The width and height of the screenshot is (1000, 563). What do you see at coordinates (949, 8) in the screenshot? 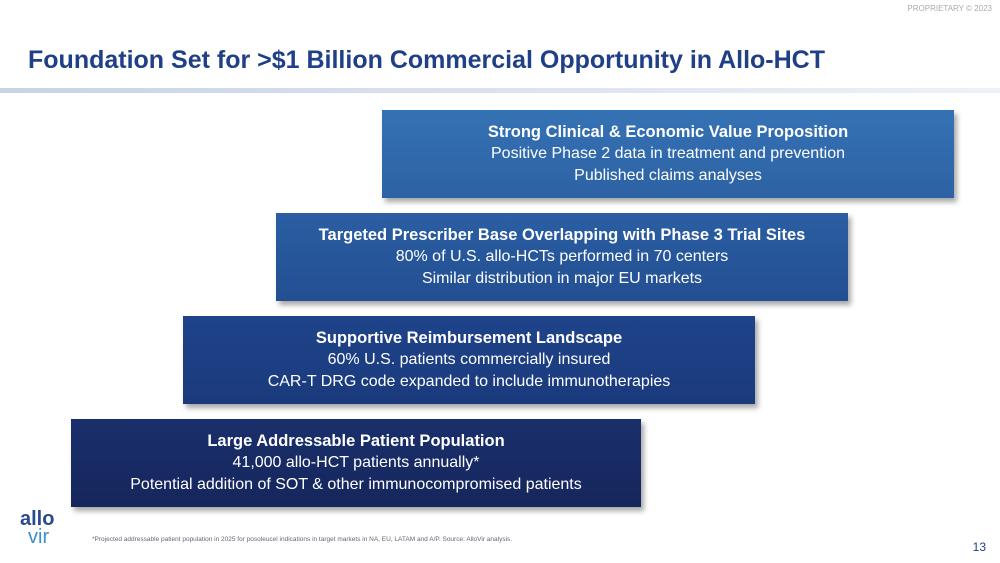
I see `proprietary: PROPRIETARY © 2023` at bounding box center [949, 8].